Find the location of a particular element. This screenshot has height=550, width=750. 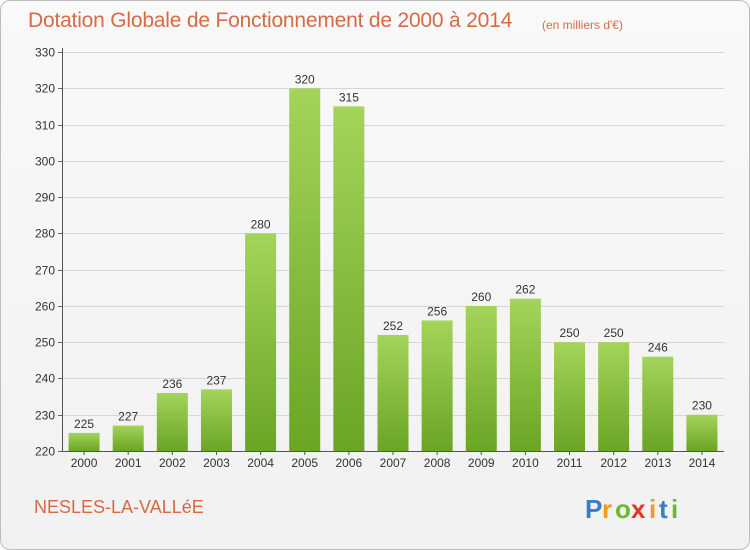

value-label: 260 is located at coordinates (481, 297).